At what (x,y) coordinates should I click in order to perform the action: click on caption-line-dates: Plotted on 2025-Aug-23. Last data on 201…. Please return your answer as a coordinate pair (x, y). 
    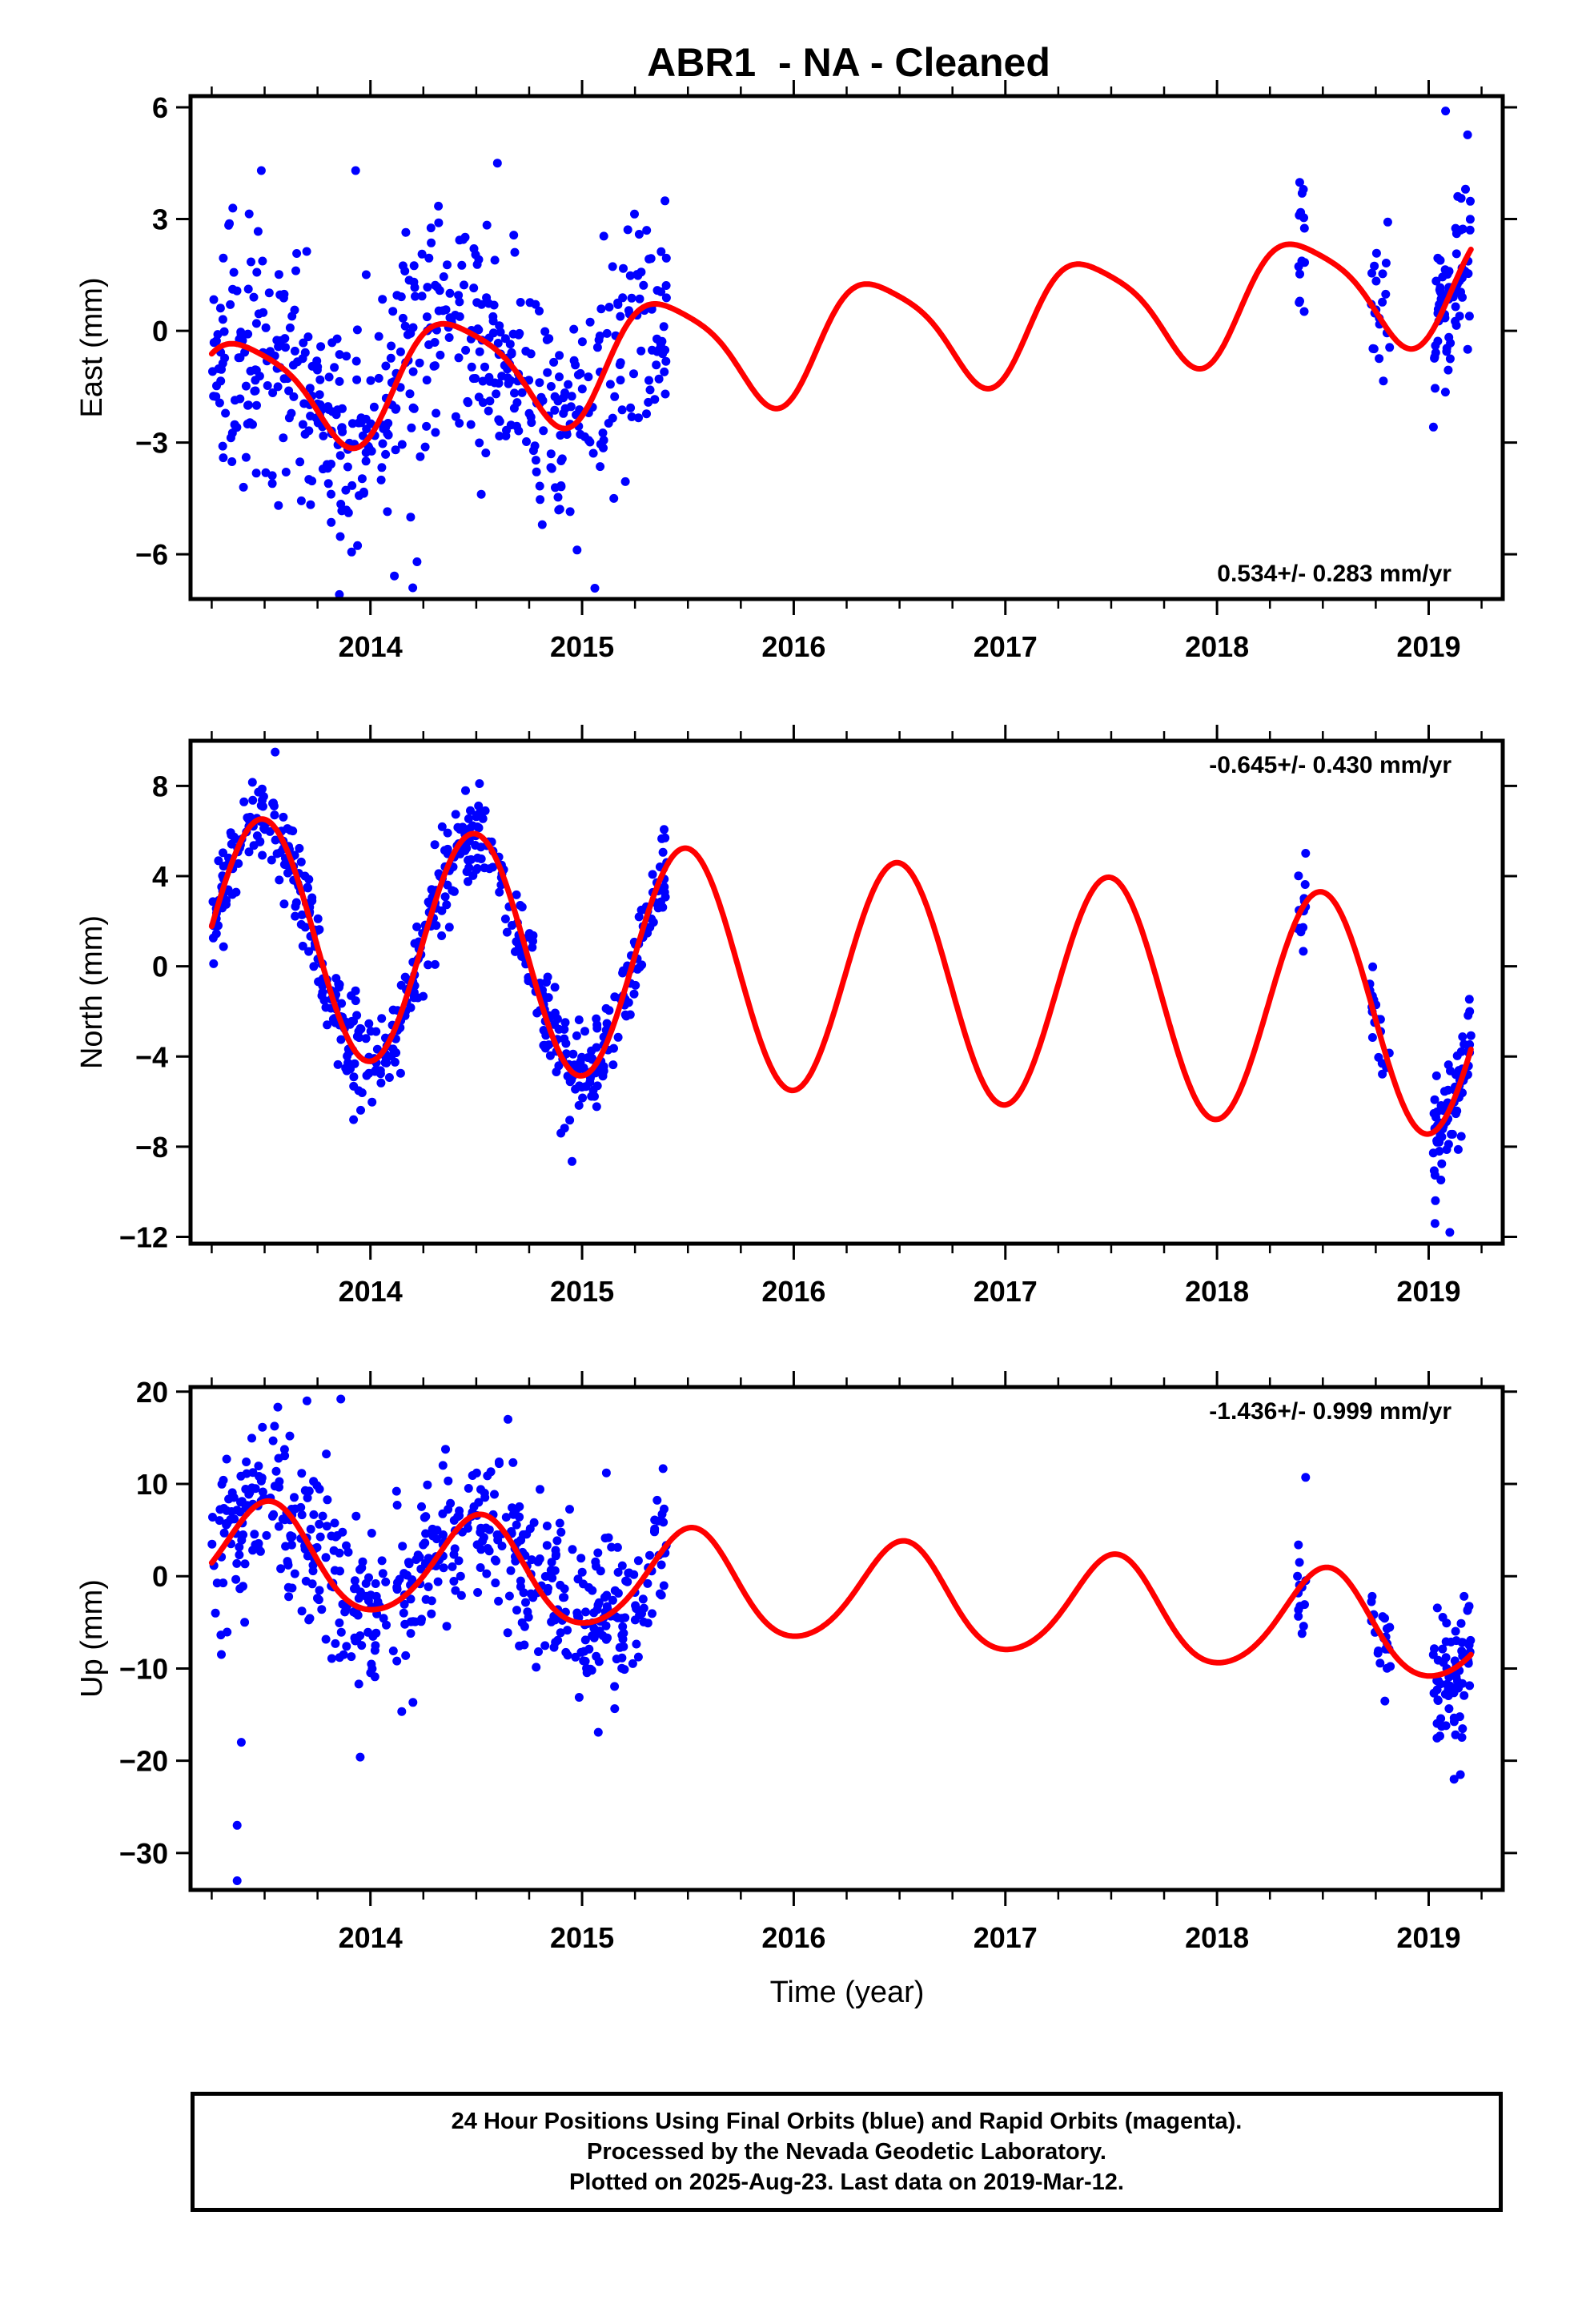
    Looking at the image, I should click on (847, 2182).